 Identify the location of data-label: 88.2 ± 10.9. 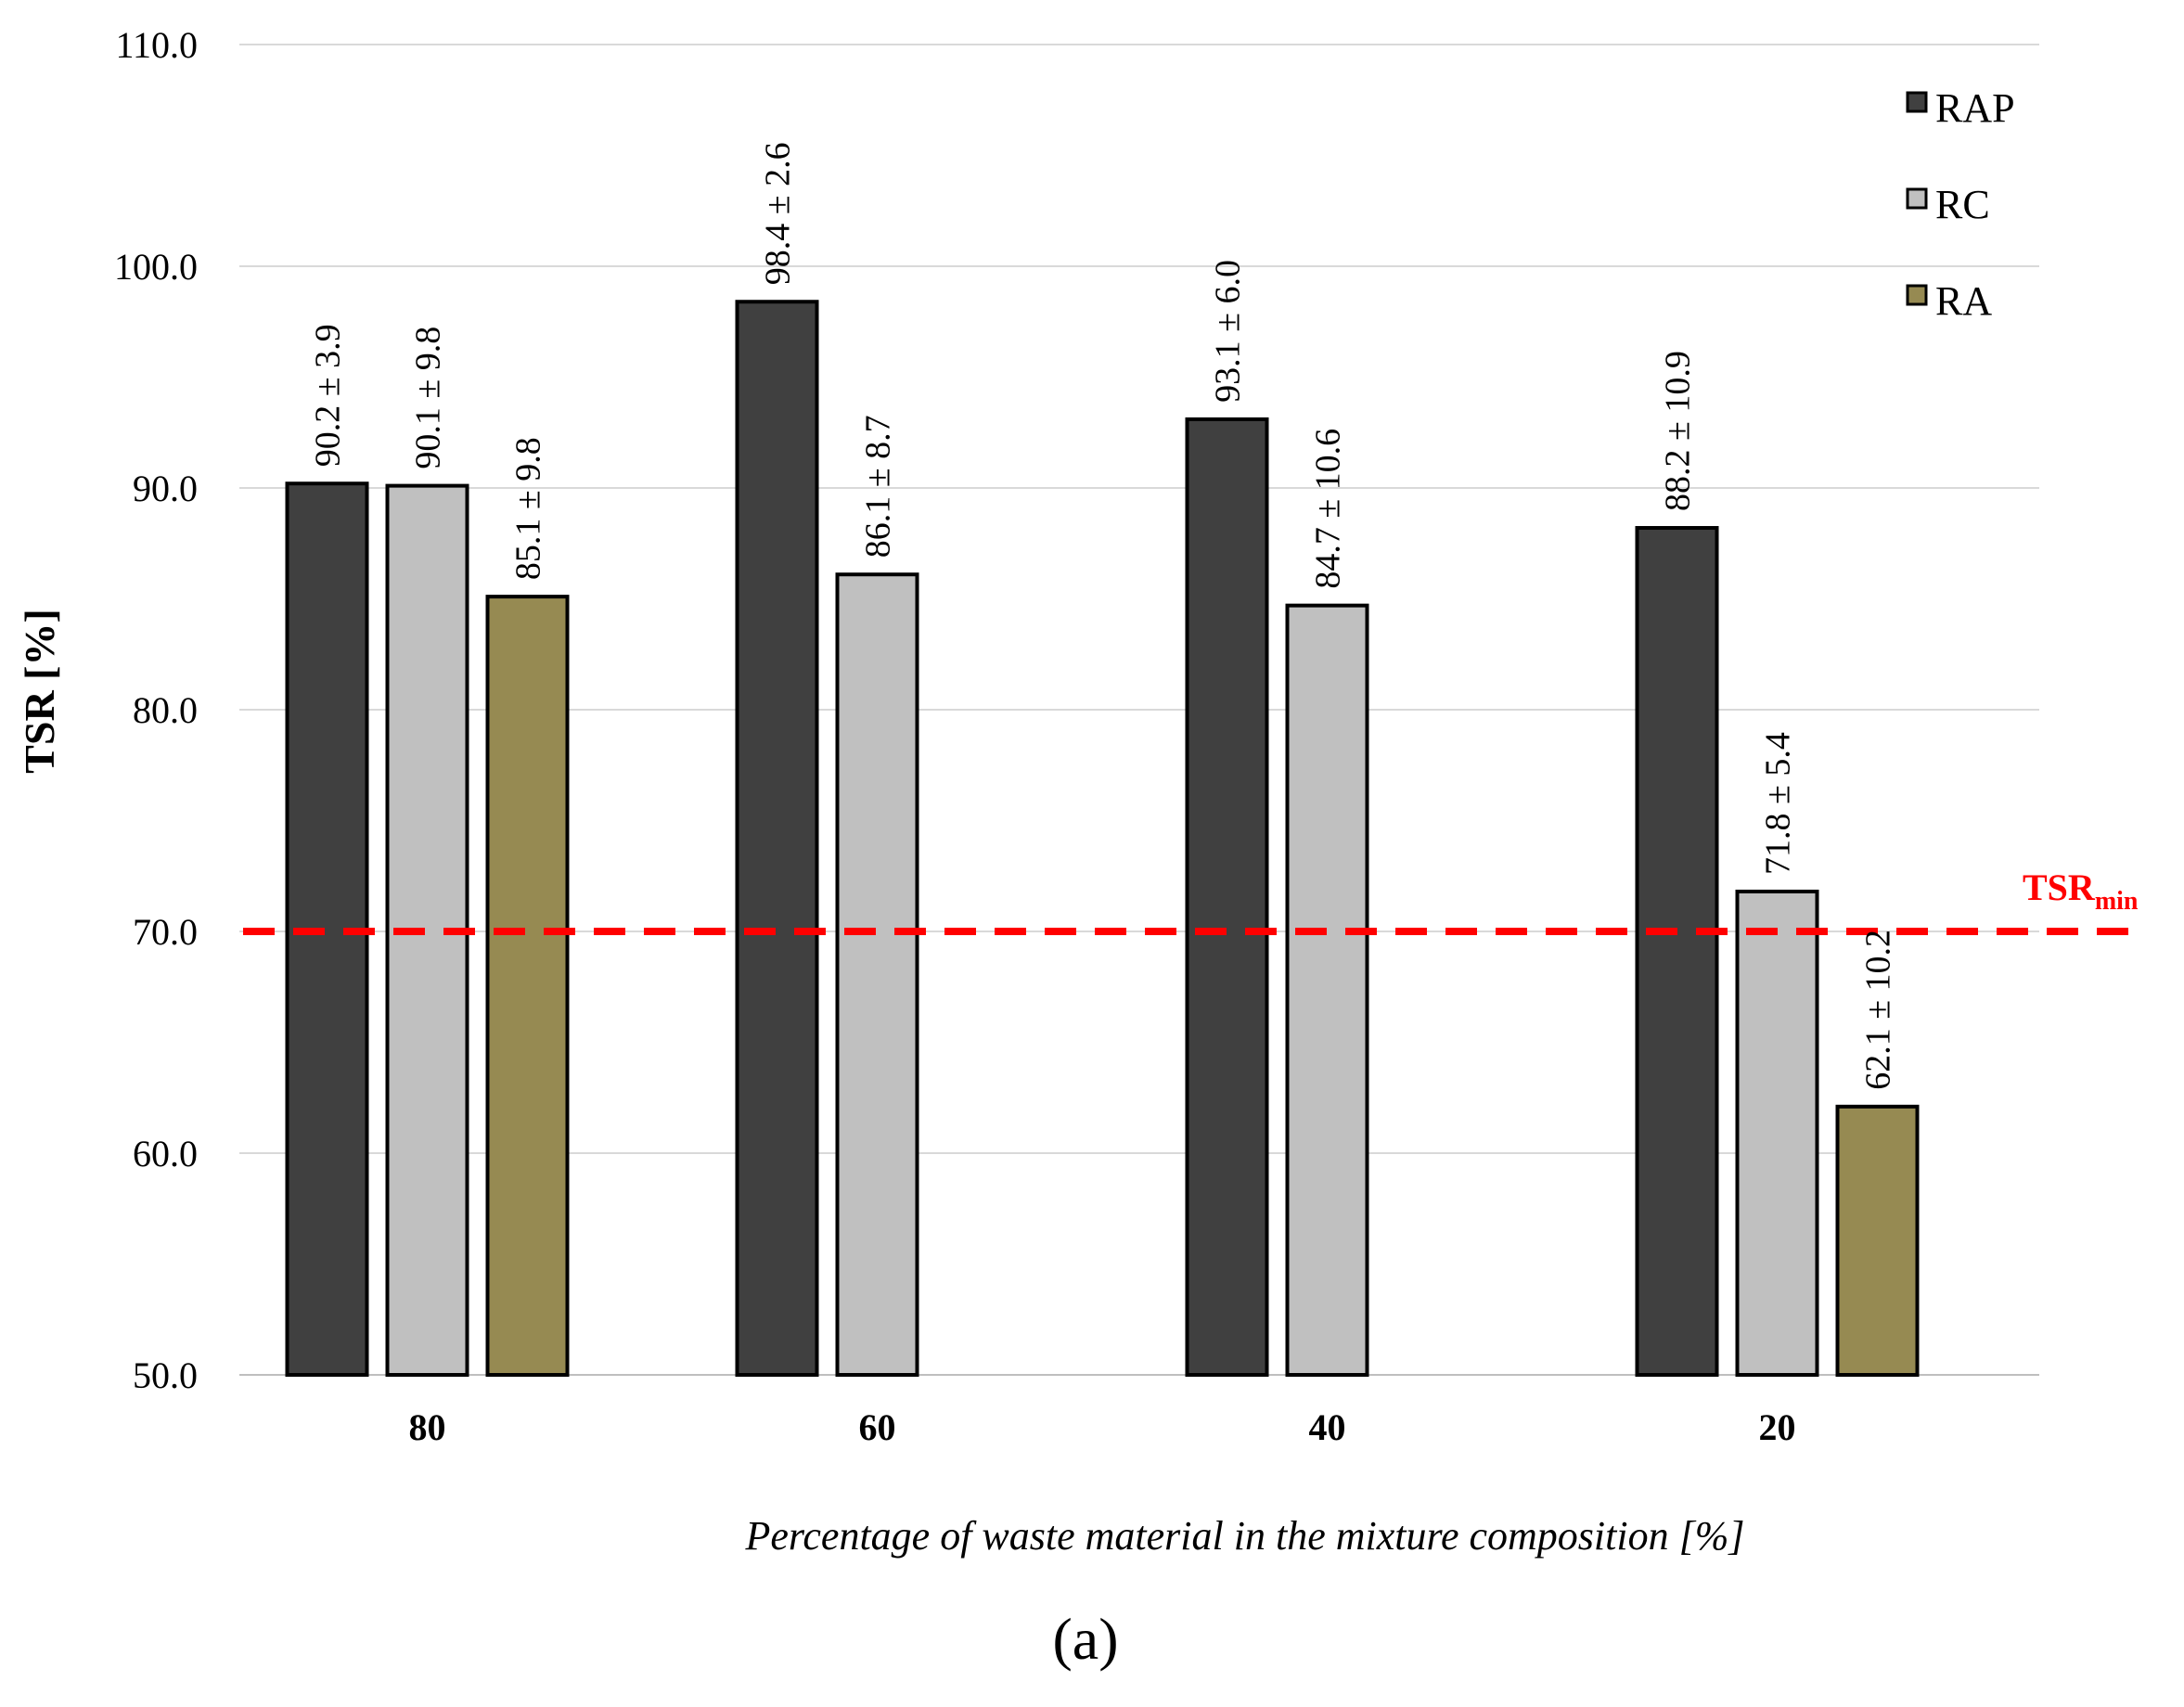
(1678, 431).